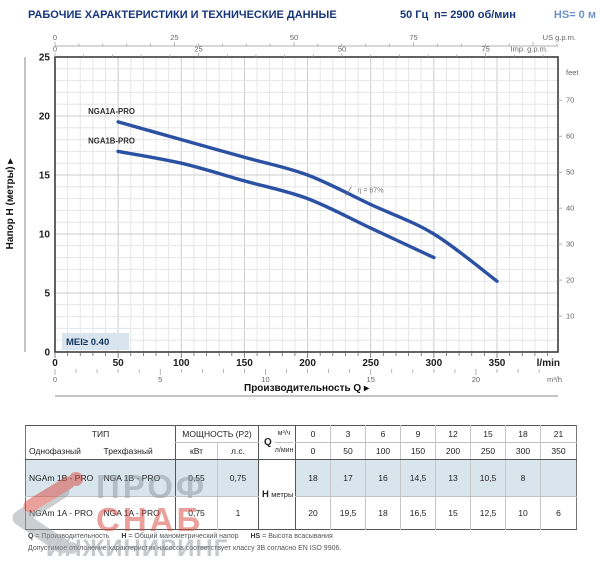 This screenshot has width=600, height=567. Describe the element at coordinates (313, 451) in the screenshot. I see `q-lmin-value: 0` at that location.